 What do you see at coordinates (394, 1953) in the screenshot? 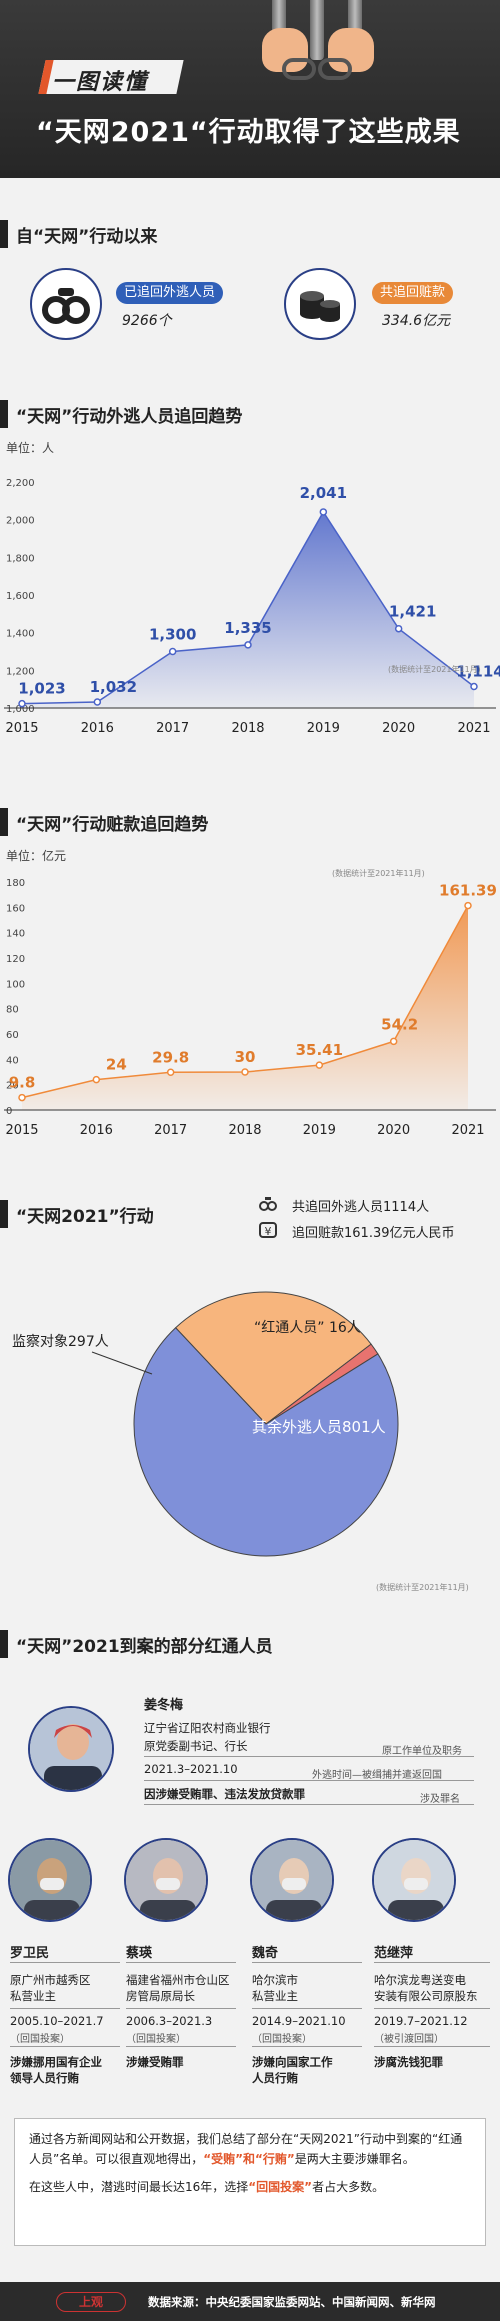
I see `person-name: 范继萍` at bounding box center [394, 1953].